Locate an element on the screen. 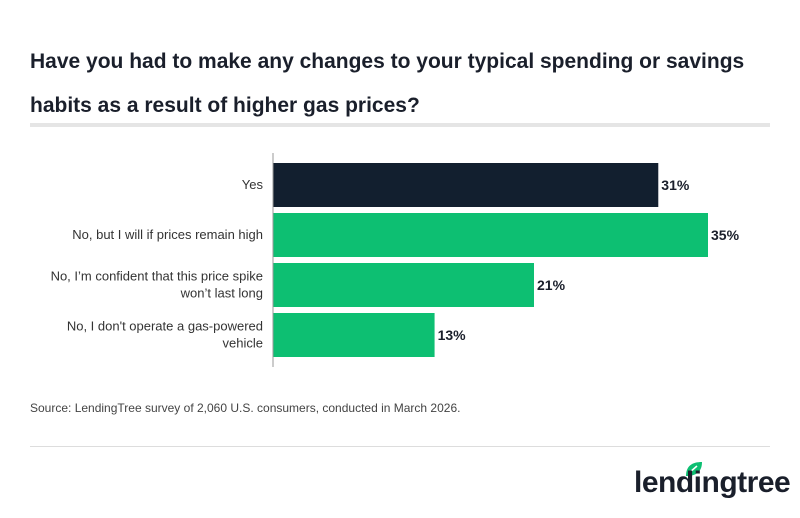  category-label: No, but I will if prices remain high is located at coordinates (167, 234).